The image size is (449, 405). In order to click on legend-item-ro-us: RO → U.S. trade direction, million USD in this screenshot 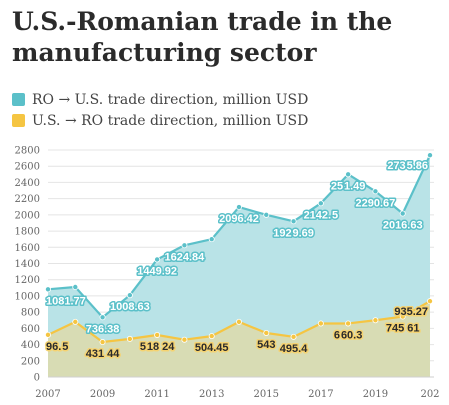, I will do `click(227, 99)`.